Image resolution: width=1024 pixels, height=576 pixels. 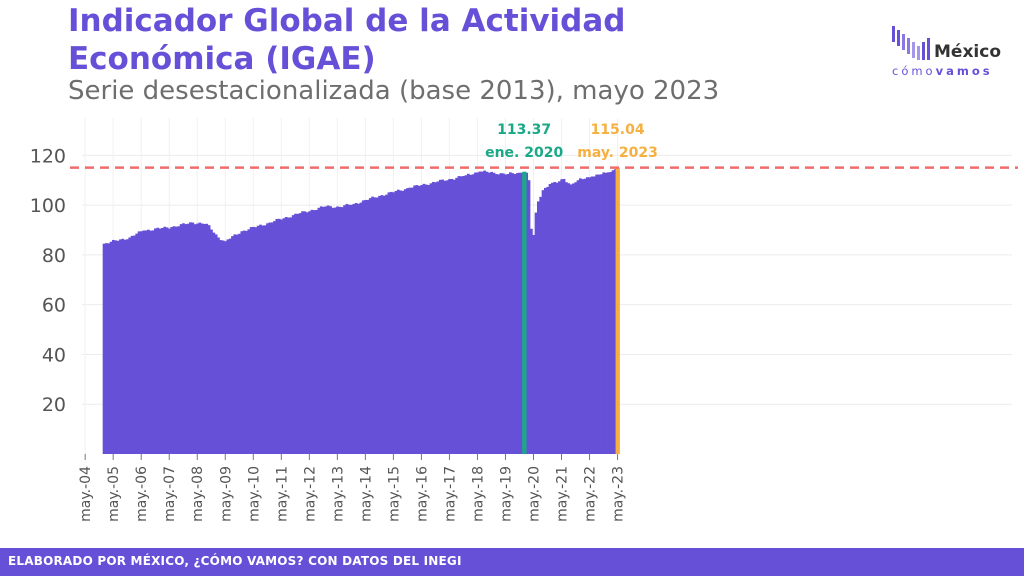 What do you see at coordinates (54, 256) in the screenshot?
I see `y-tick-label: 80` at bounding box center [54, 256].